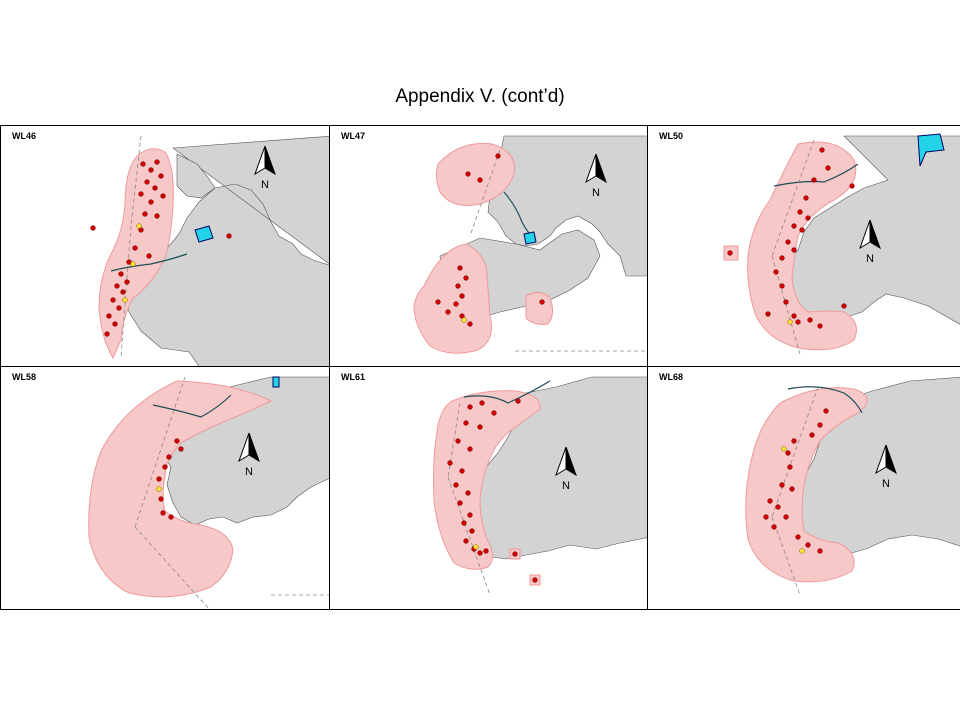 The image size is (960, 720). I want to click on panel-label: WL46, so click(24, 136).